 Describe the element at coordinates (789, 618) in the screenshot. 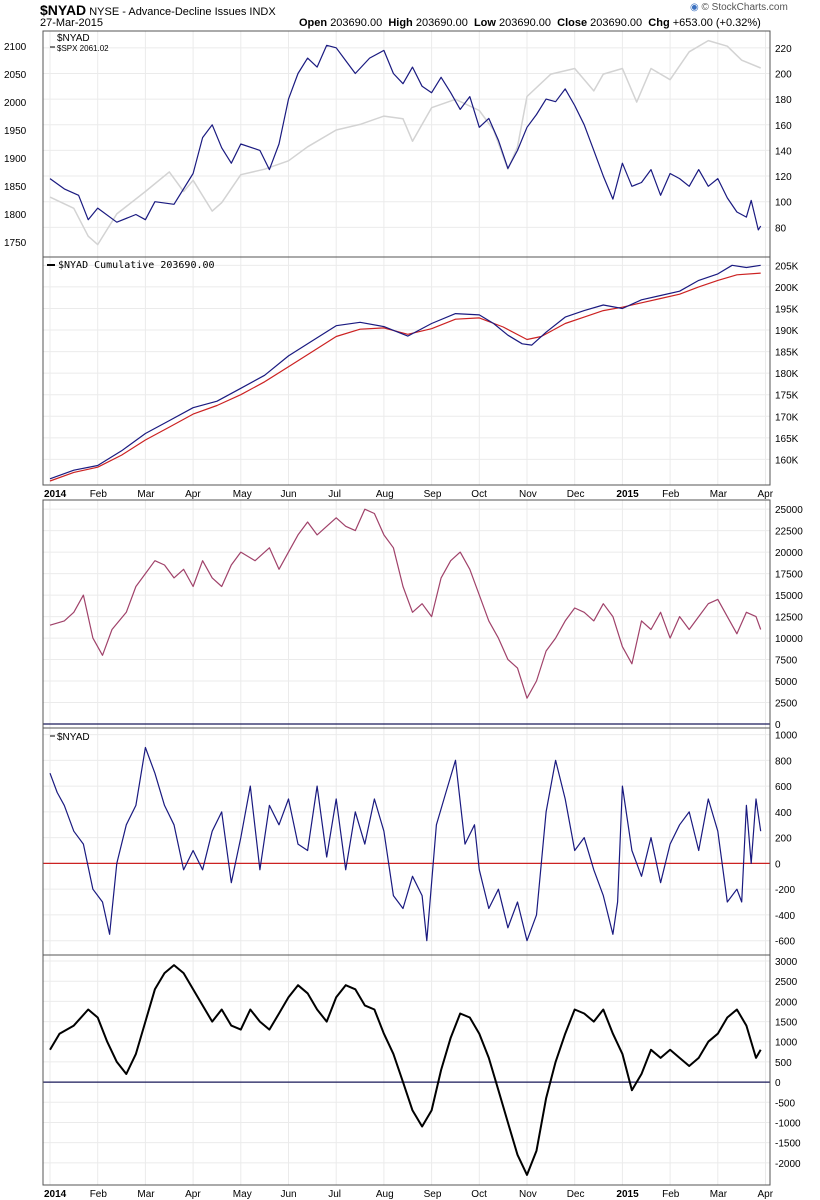

I see `y-right-tick-label: 12500` at that location.